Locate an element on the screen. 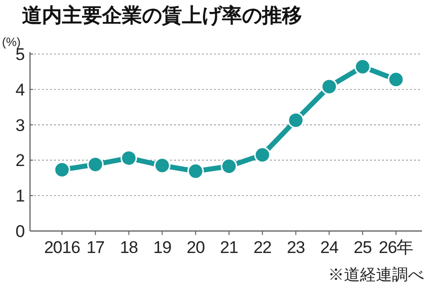  ytick: 4 is located at coordinates (20, 90).